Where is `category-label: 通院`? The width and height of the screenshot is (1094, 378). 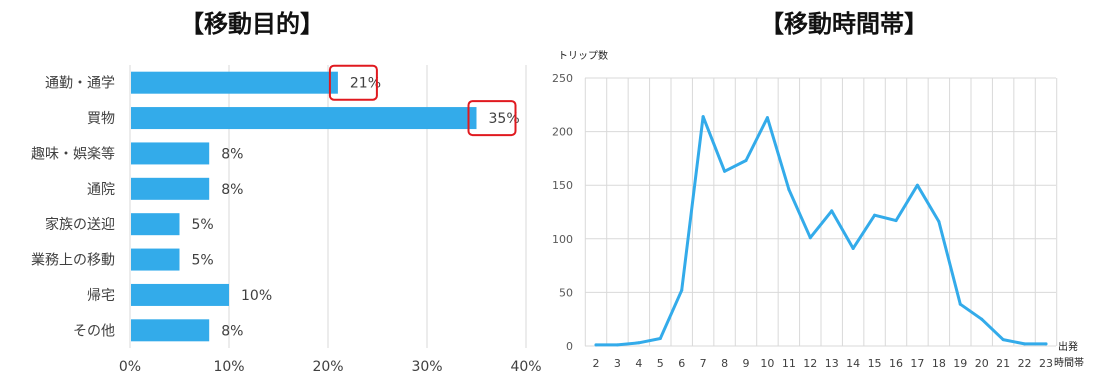 category-label: 通院 is located at coordinates (101, 190).